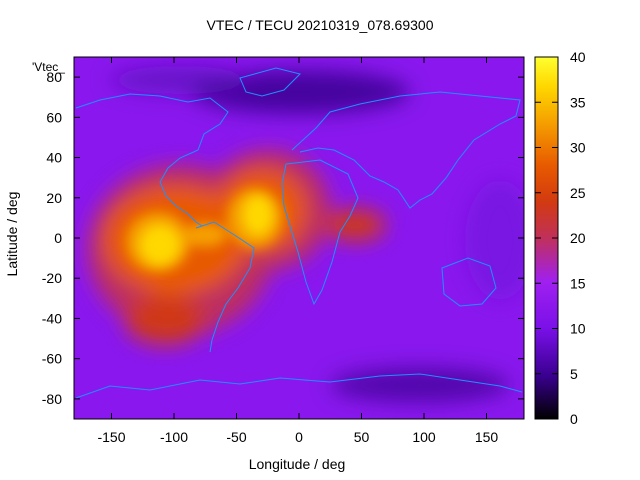  I want to click on y-tick-label: 40, so click(54, 158).